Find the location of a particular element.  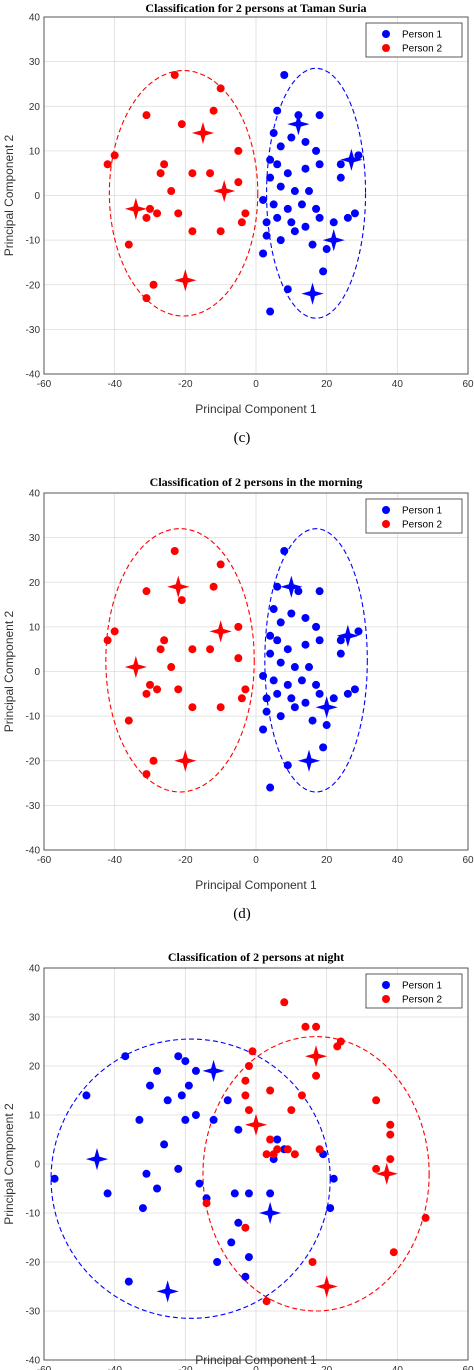

x-tick-label: -40 is located at coordinates (114, 384).